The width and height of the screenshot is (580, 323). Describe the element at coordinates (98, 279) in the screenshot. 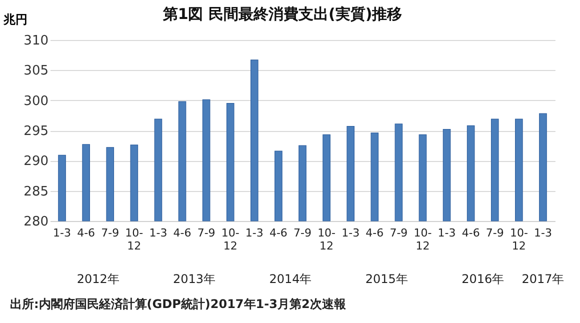

I see `text: 2012年` at that location.